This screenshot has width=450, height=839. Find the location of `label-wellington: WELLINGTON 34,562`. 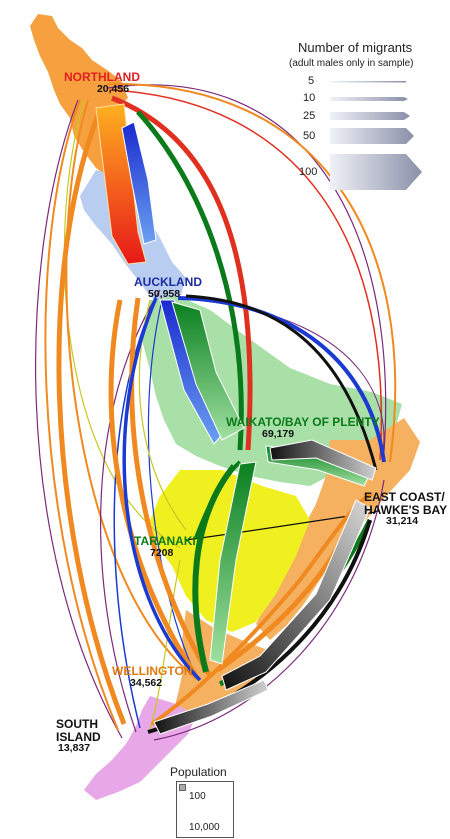

label-wellington: WELLINGTON 34,562 is located at coordinates (152, 677).